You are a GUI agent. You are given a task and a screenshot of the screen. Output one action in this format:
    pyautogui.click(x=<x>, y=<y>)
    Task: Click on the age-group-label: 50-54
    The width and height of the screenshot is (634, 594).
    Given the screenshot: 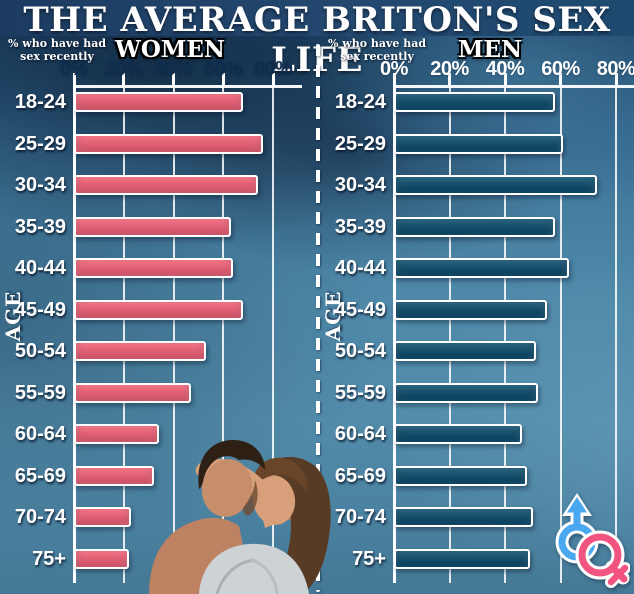 What is the action you would take?
    pyautogui.click(x=360, y=351)
    